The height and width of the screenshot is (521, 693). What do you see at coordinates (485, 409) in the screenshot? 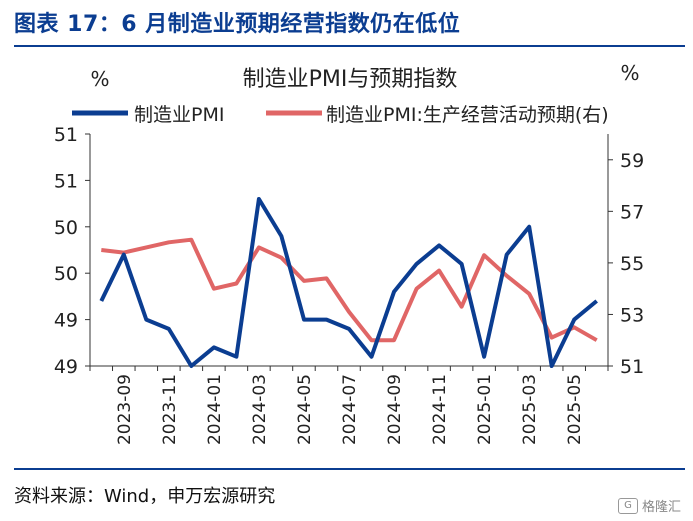
I see `x-tick-label: 2025-01` at bounding box center [485, 409].